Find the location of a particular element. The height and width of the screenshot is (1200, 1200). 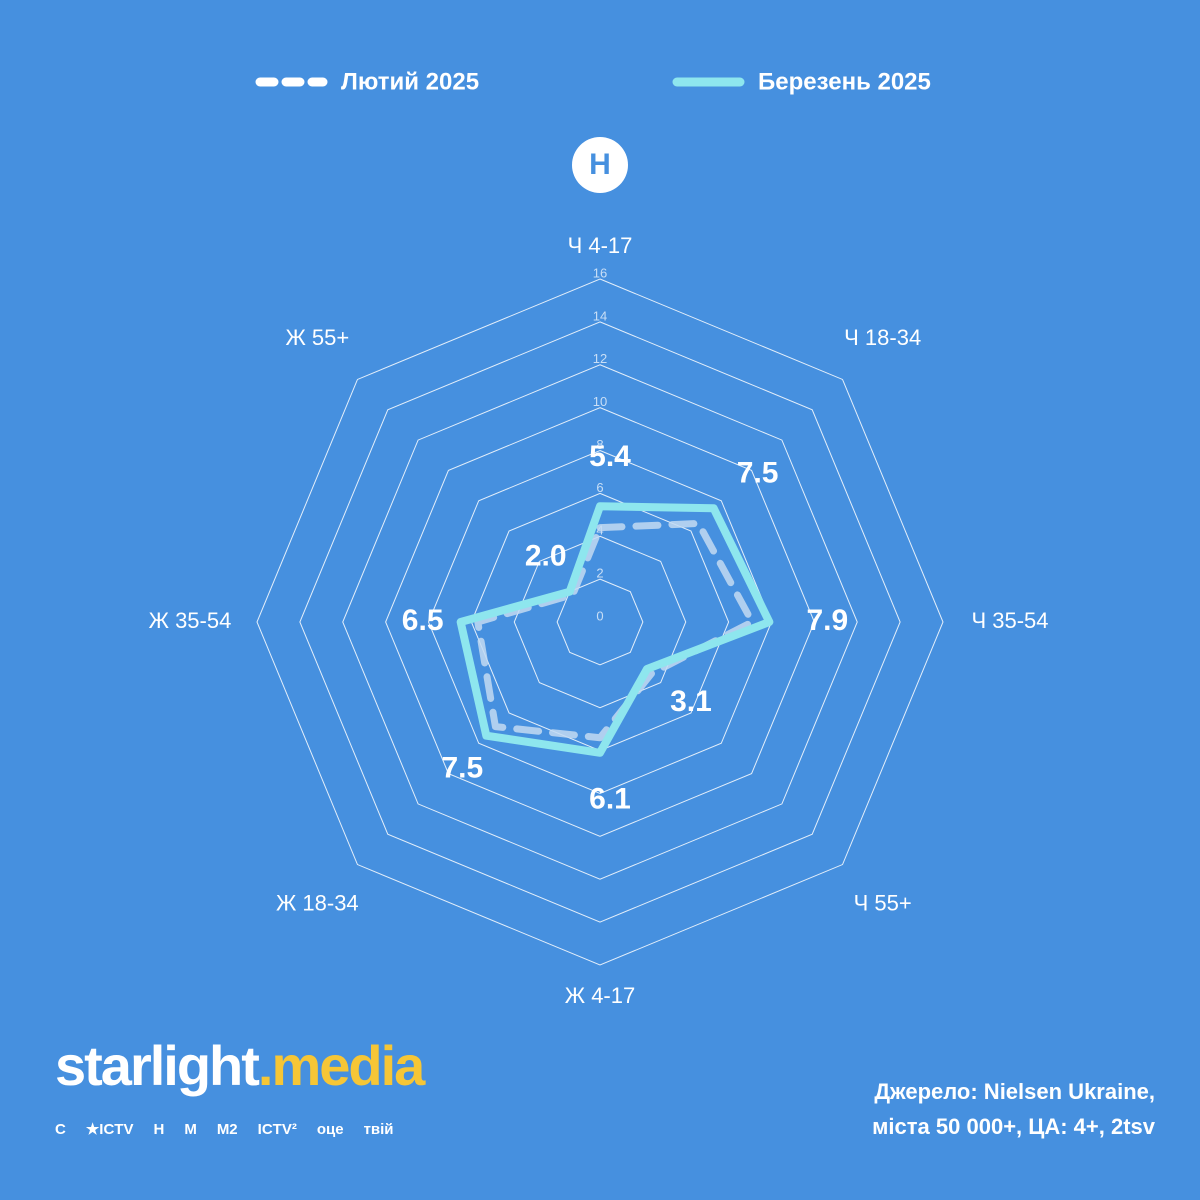

r-tick-label: 2 is located at coordinates (599, 573).